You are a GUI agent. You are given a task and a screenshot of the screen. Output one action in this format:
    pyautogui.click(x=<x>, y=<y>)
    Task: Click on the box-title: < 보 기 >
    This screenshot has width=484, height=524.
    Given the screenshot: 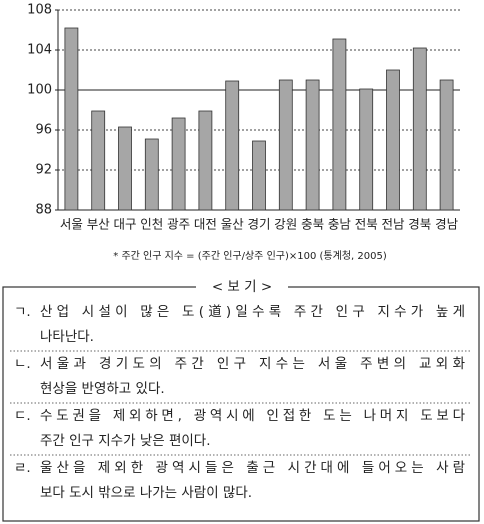 What is the action you would take?
    pyautogui.click(x=242, y=287)
    